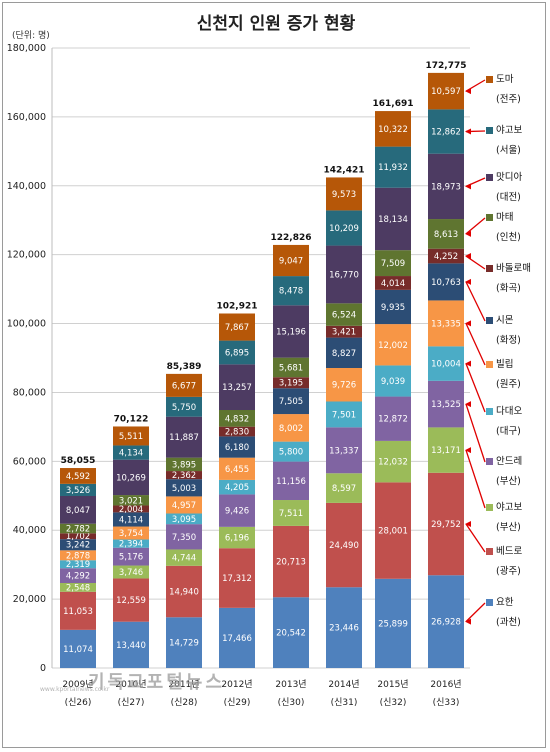 The height and width of the screenshot is (752, 550). I want to click on data-label: 8,597, so click(344, 489).